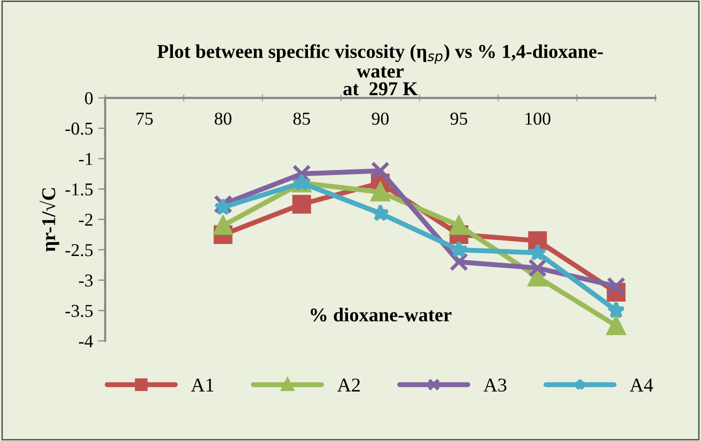 The width and height of the screenshot is (701, 441). Describe the element at coordinates (223, 118) in the screenshot. I see `x-tick-label: 80` at that location.